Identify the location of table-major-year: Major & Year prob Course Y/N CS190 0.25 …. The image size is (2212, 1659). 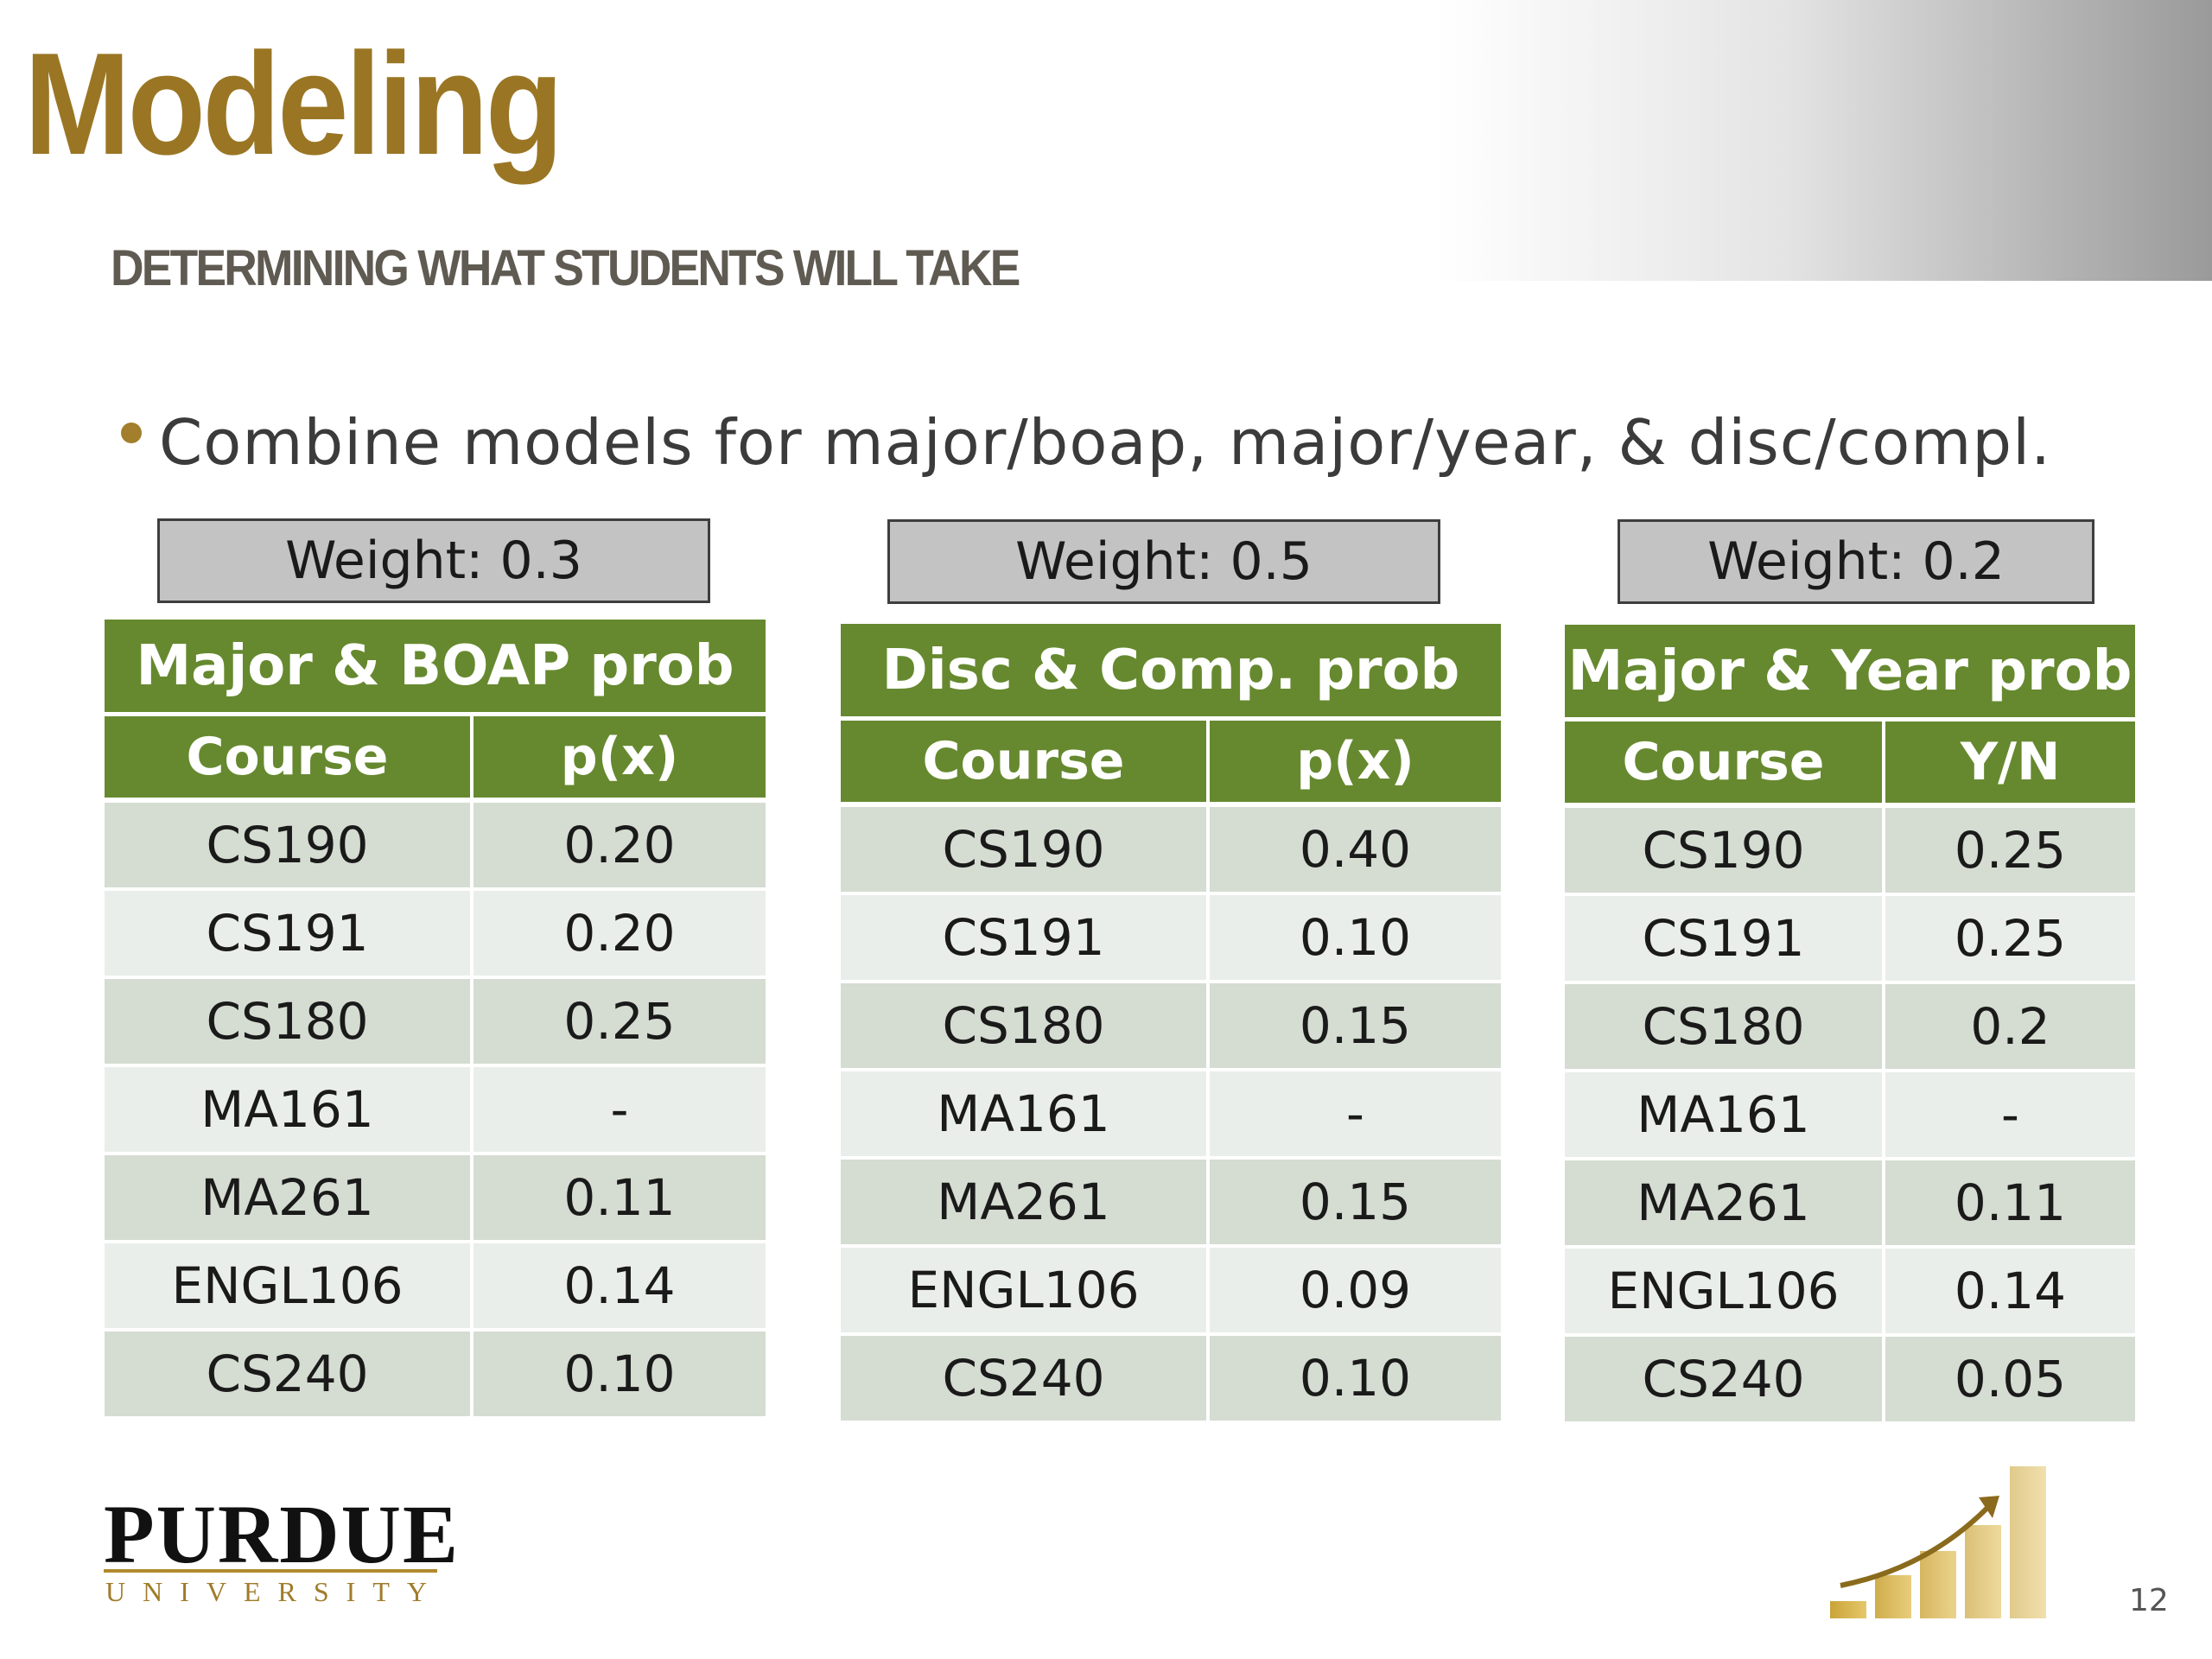
(1850, 1023).